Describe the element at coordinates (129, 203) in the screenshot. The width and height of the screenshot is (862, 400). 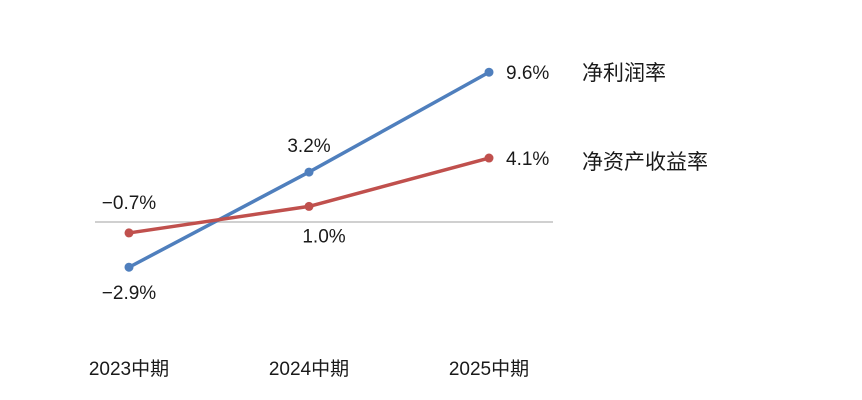
I see `data-label: −0.7%` at that location.